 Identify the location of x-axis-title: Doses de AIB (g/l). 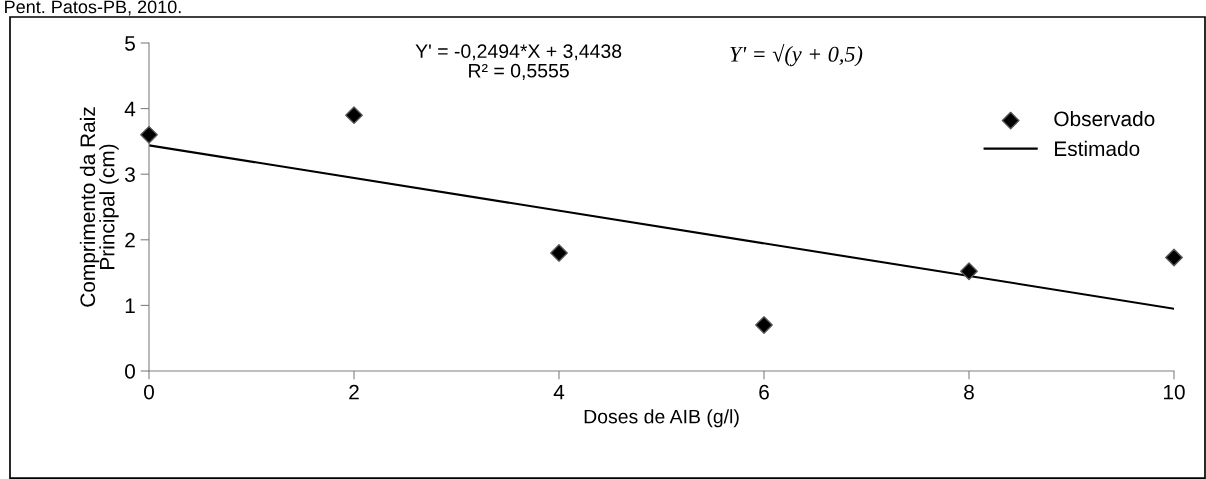
(661, 418).